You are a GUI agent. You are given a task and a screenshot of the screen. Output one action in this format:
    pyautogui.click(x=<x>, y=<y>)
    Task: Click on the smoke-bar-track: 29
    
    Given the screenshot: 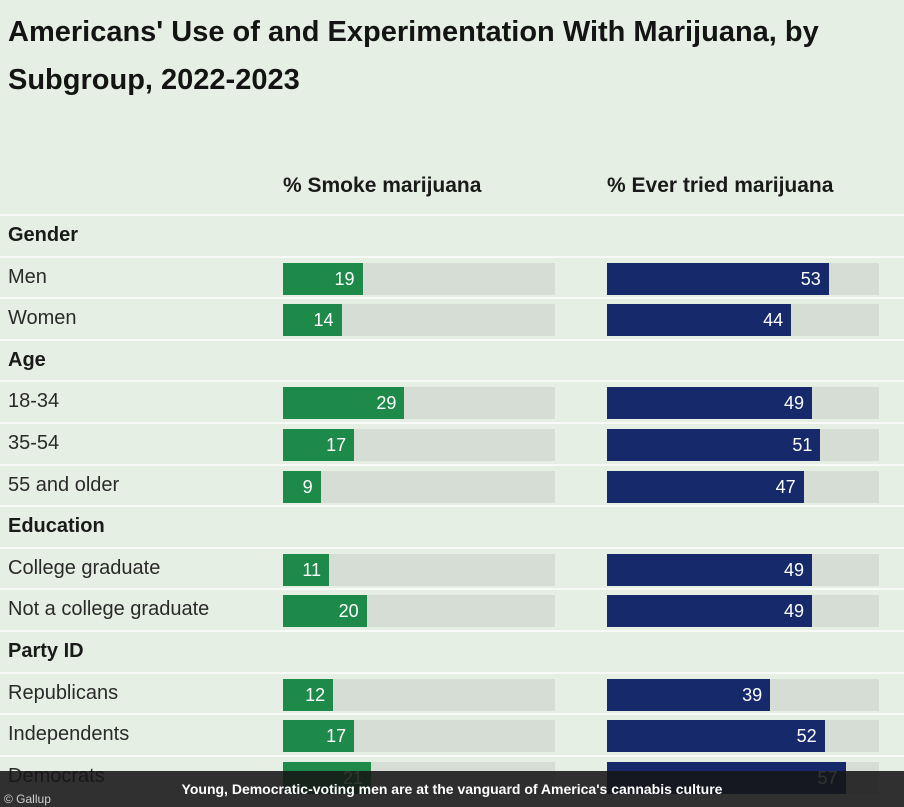 What is the action you would take?
    pyautogui.click(x=419, y=403)
    